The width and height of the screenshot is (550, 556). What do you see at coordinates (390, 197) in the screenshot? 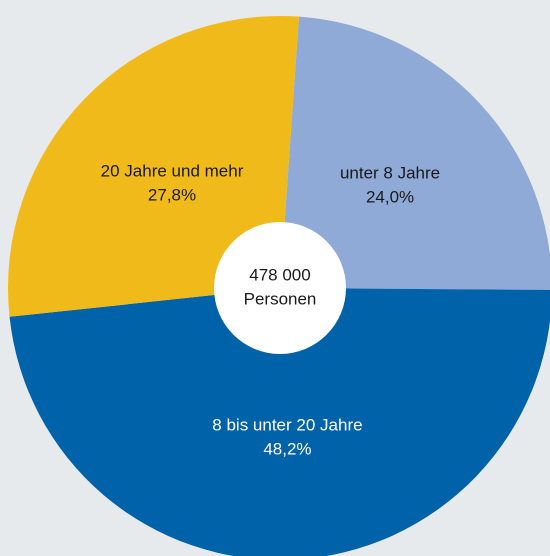
I see `slice-value-label: 24,0%` at bounding box center [390, 197].